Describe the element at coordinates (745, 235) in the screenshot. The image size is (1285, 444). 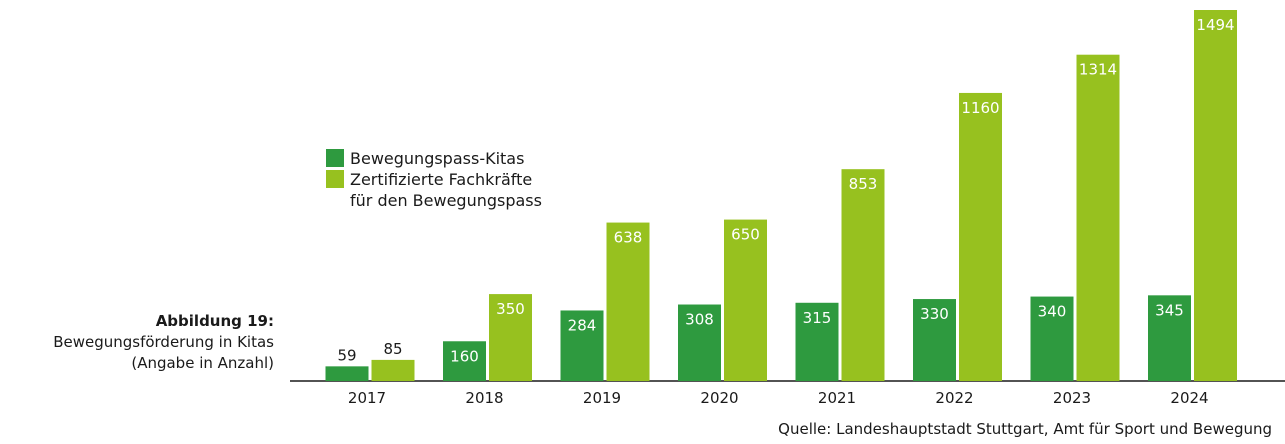
I see `value-label: 650` at that location.